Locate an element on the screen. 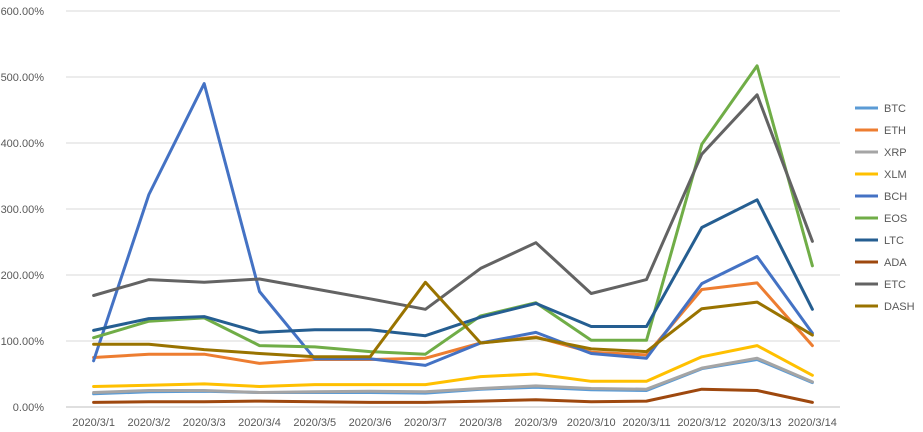 This screenshot has height=432, width=923. x-tick-label: 2020/3/4 is located at coordinates (259, 423).